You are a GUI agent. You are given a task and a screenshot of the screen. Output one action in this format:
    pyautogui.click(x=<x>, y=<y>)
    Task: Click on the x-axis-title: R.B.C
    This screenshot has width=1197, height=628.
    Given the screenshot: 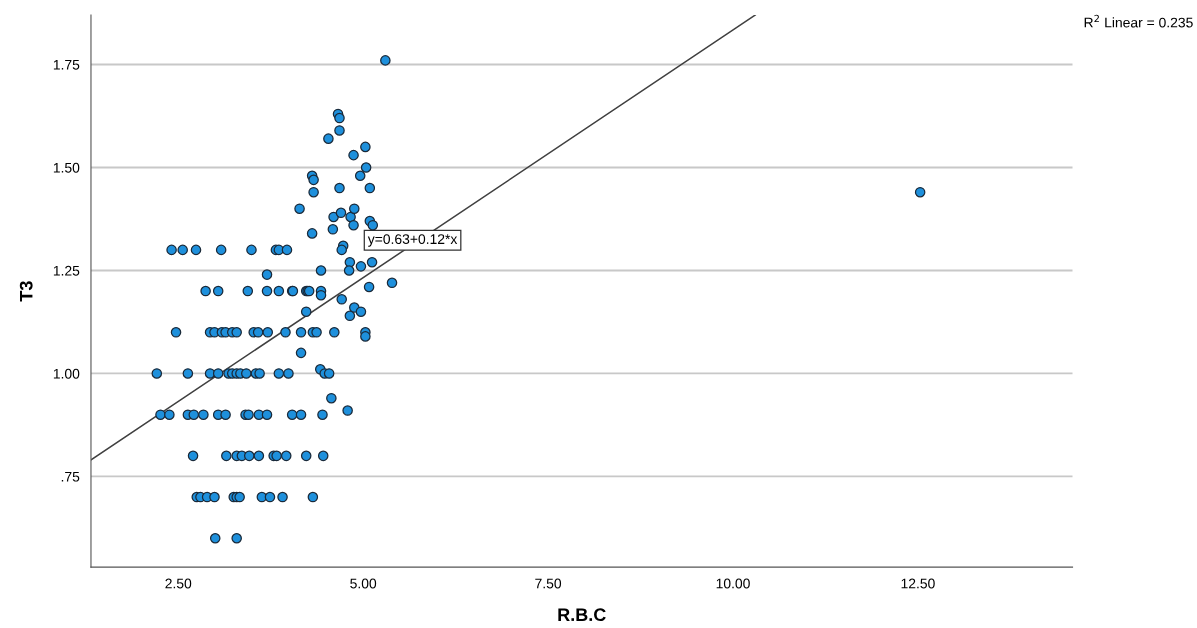 What is the action you would take?
    pyautogui.click(x=582, y=615)
    